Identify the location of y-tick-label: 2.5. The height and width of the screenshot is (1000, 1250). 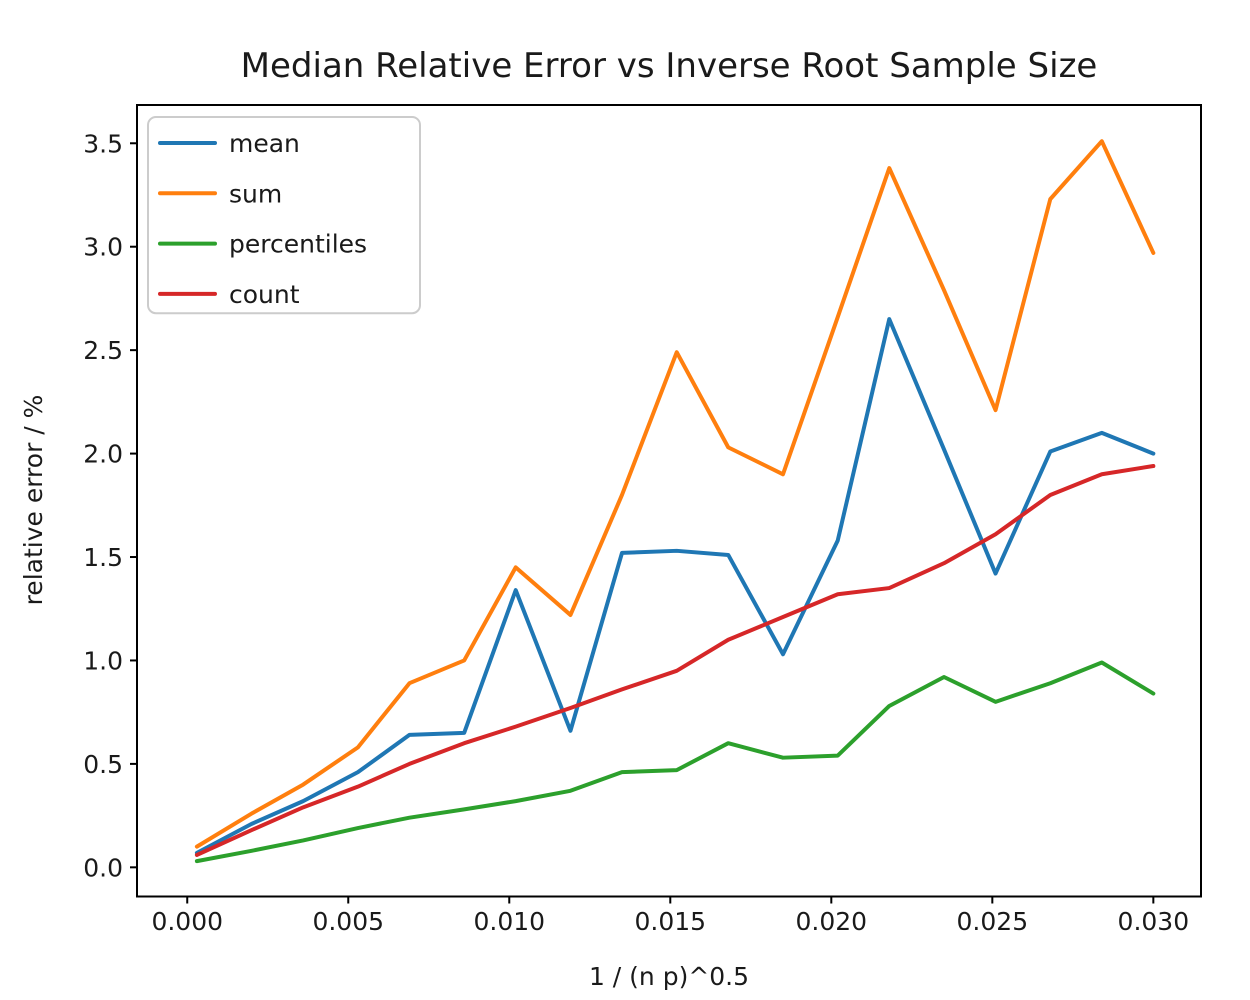
(103, 350).